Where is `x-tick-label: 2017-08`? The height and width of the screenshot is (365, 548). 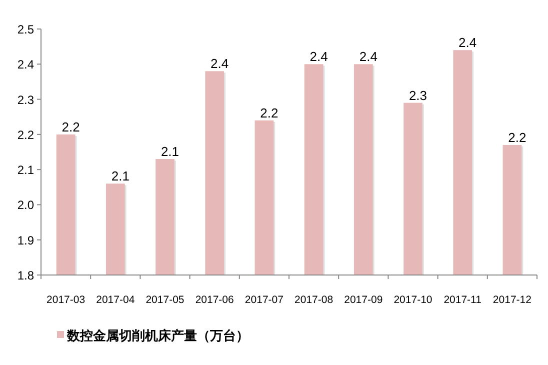
x-tick-label: 2017-08 is located at coordinates (314, 300).